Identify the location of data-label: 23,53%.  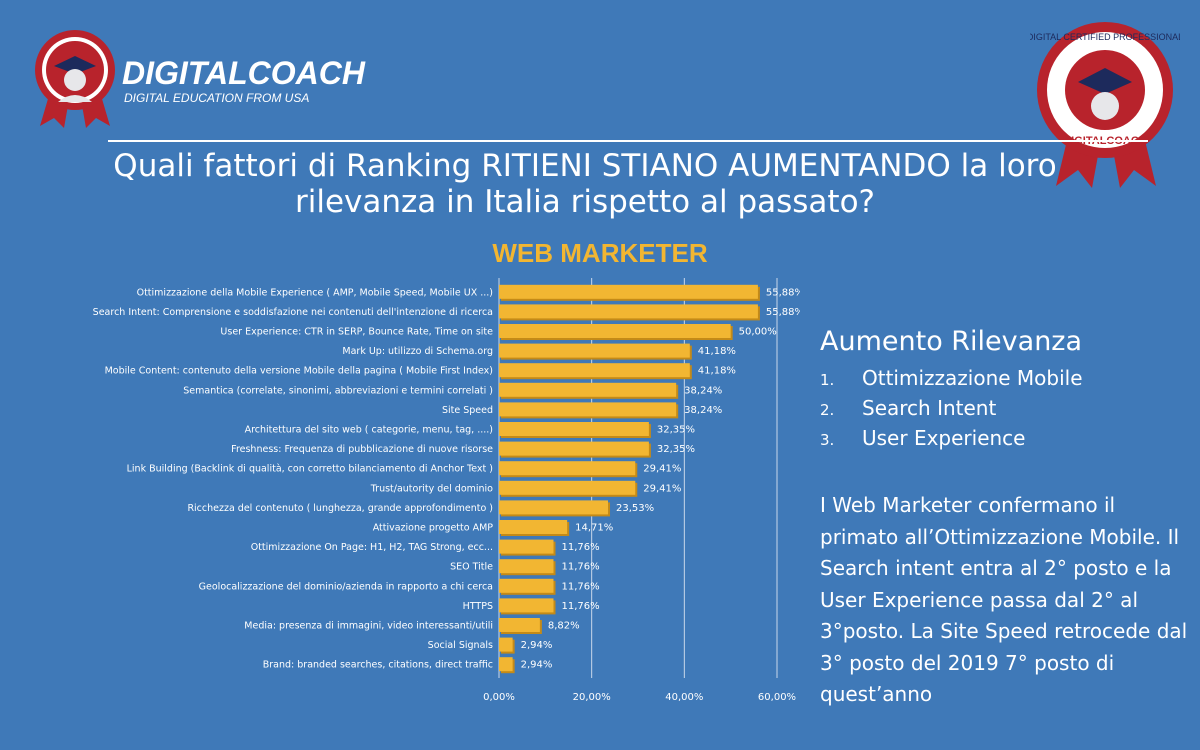
(635, 508).